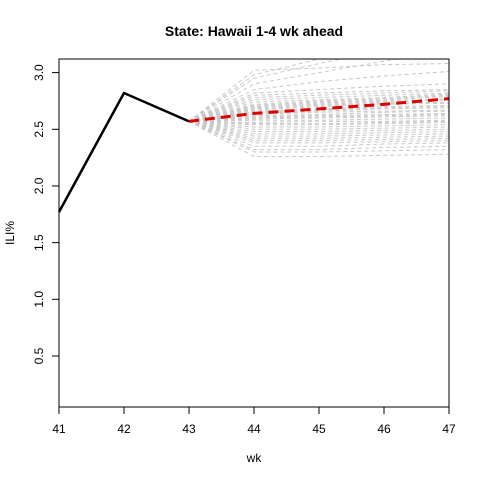  Describe the element at coordinates (319, 429) in the screenshot. I see `x-tick-label: 45` at that location.